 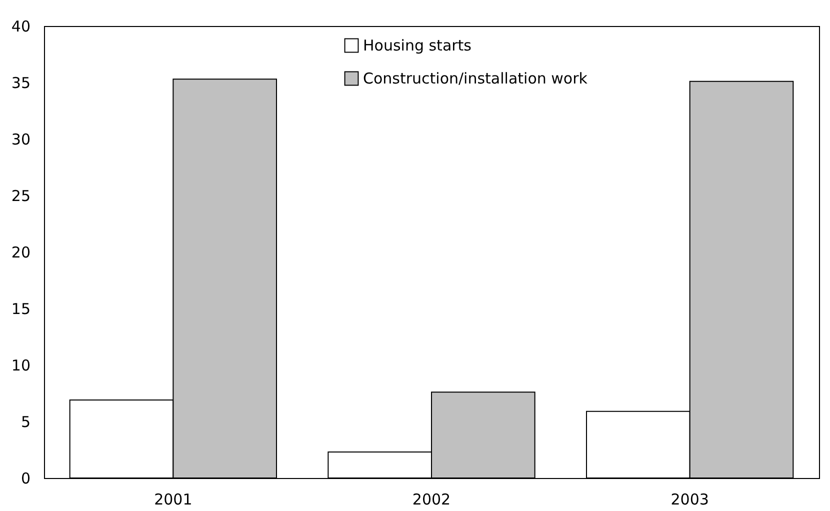 What do you see at coordinates (20, 27) in the screenshot?
I see `y-tick-label: 40` at bounding box center [20, 27].